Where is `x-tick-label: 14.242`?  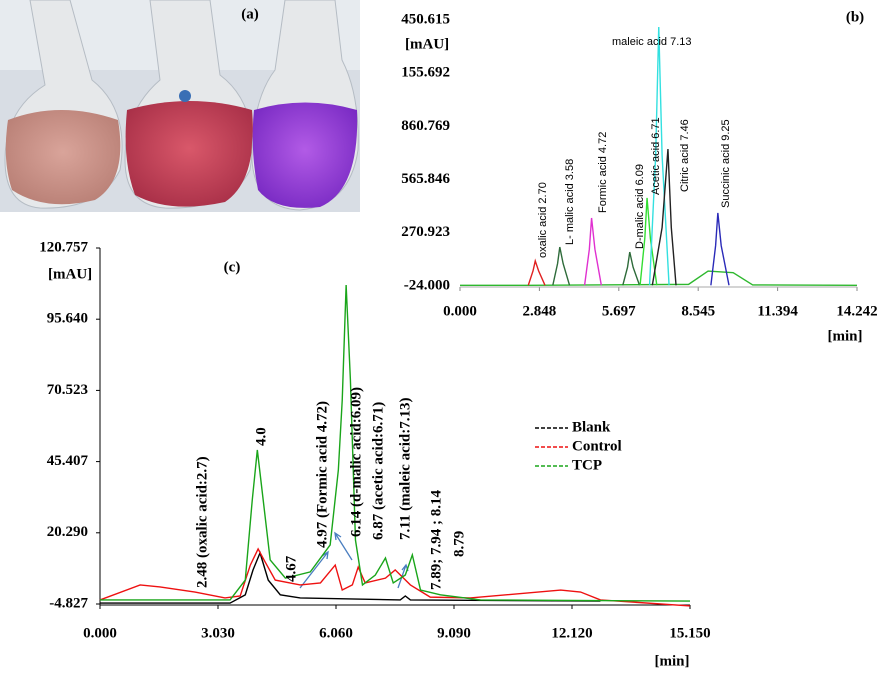 x-tick-label: 14.242 is located at coordinates (856, 311).